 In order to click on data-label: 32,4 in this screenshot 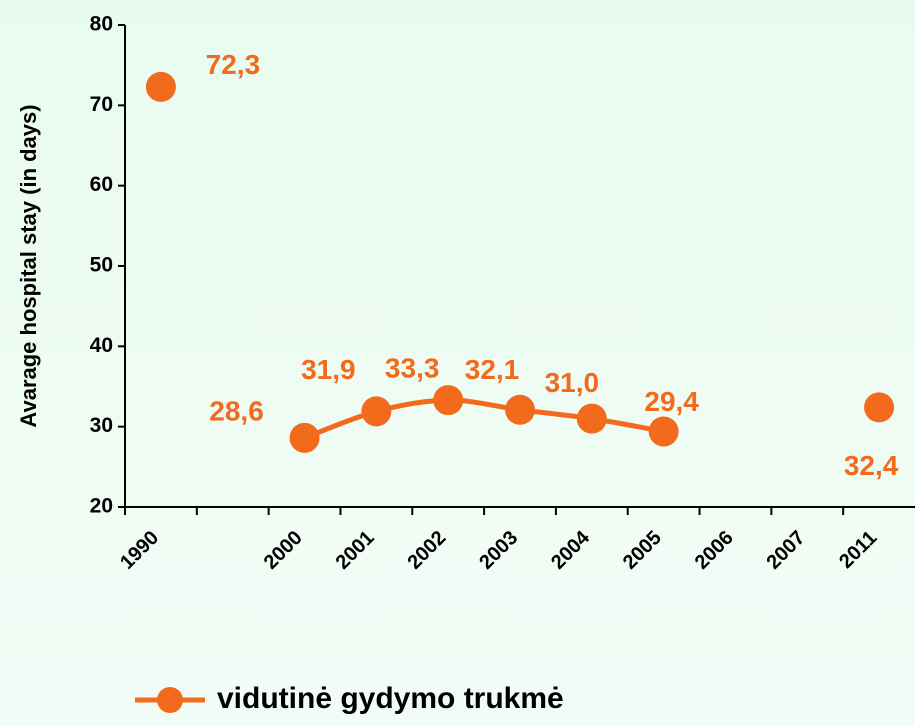, I will do `click(871, 465)`.